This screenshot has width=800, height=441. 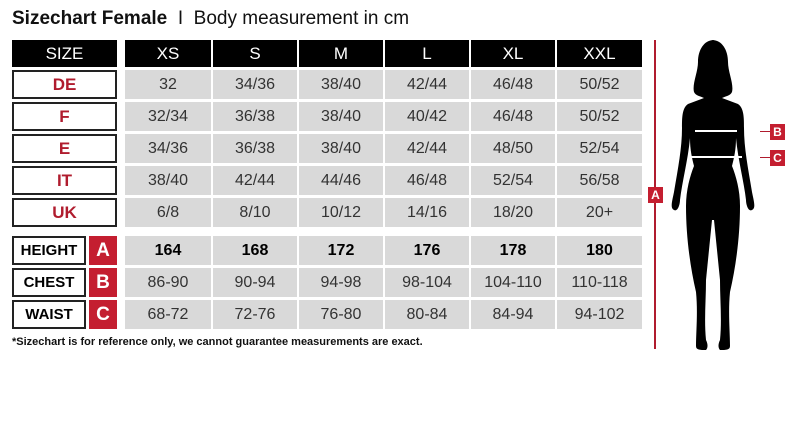 I want to click on marker-badge-a: A, so click(x=103, y=250).